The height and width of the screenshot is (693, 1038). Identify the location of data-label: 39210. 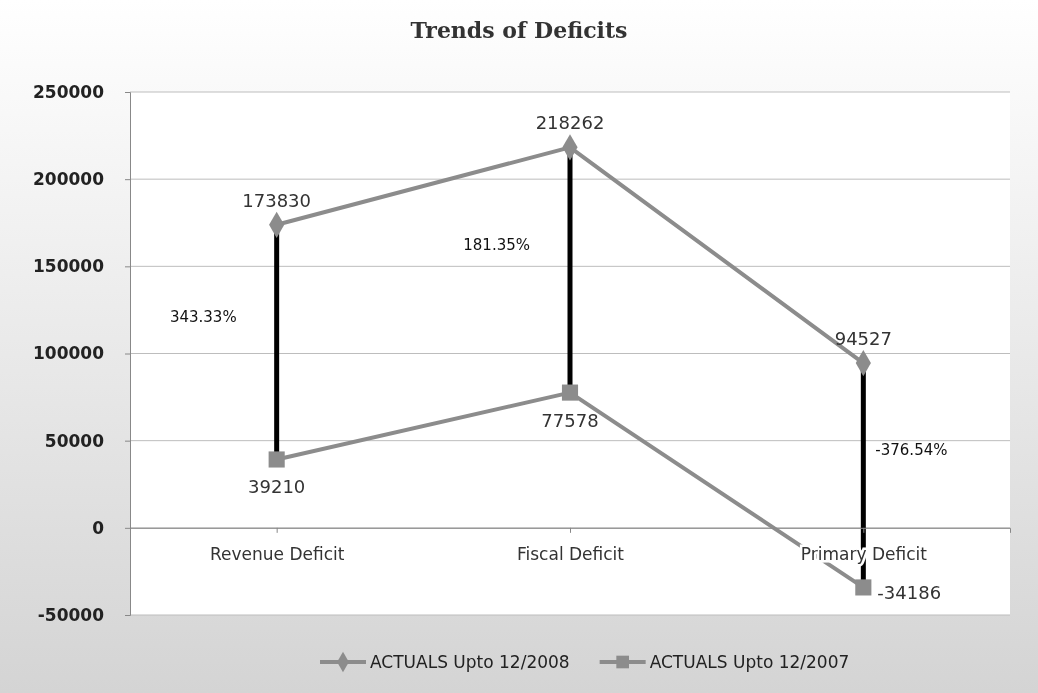
(277, 487).